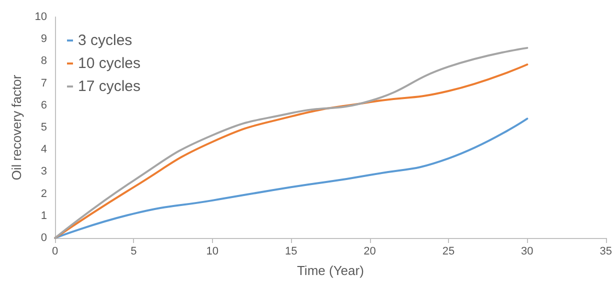 Image resolution: width=615 pixels, height=294 pixels. I want to click on x-tick-label: 20, so click(370, 252).